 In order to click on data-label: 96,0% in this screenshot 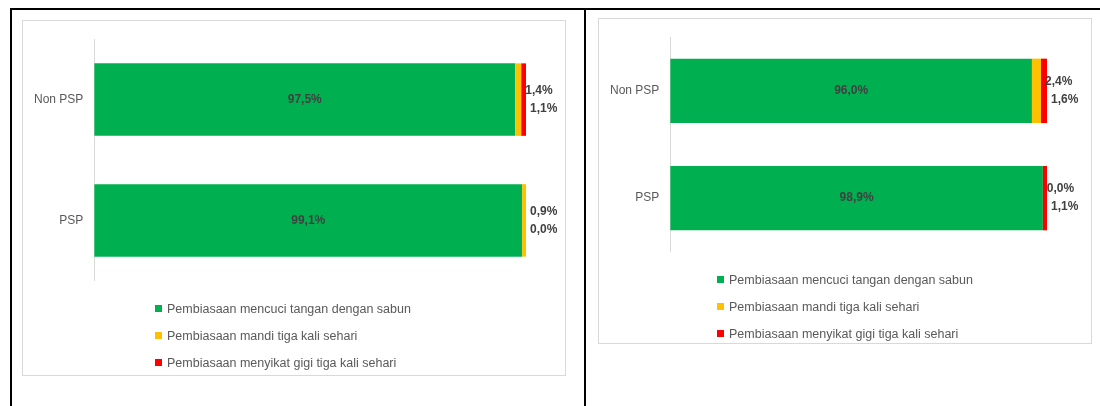, I will do `click(851, 90)`.